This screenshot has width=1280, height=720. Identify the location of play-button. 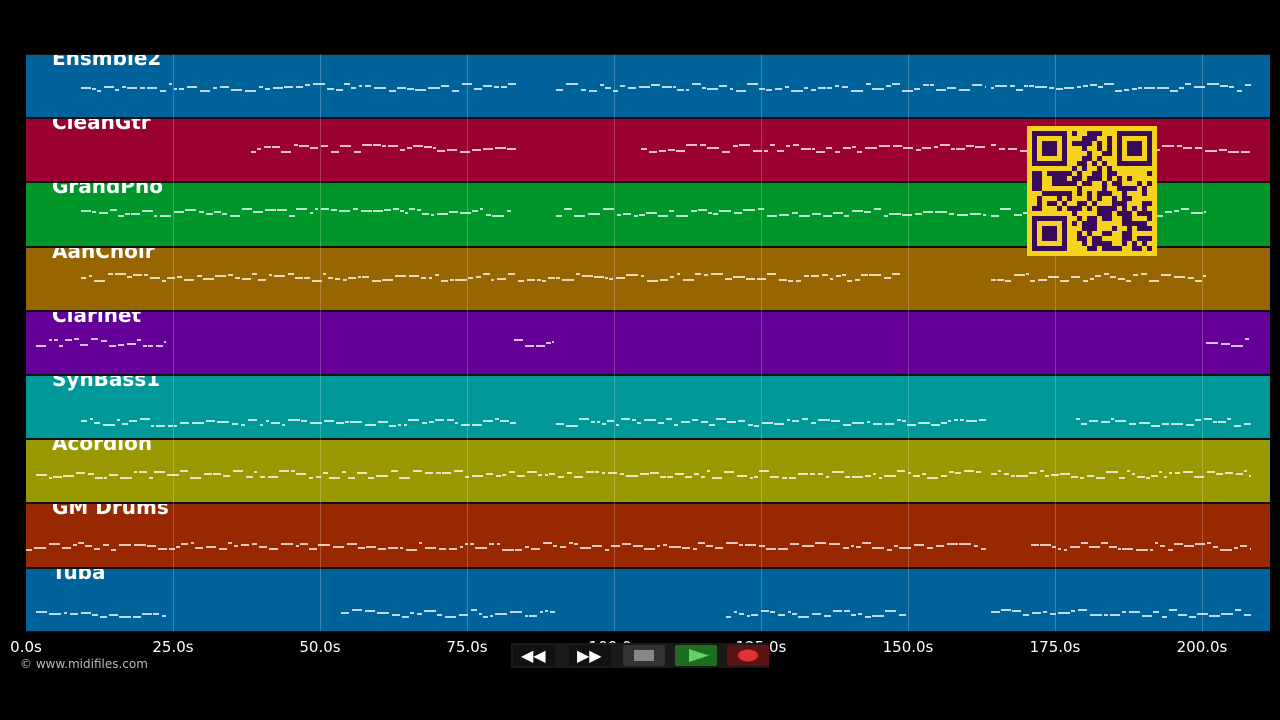
(696, 655).